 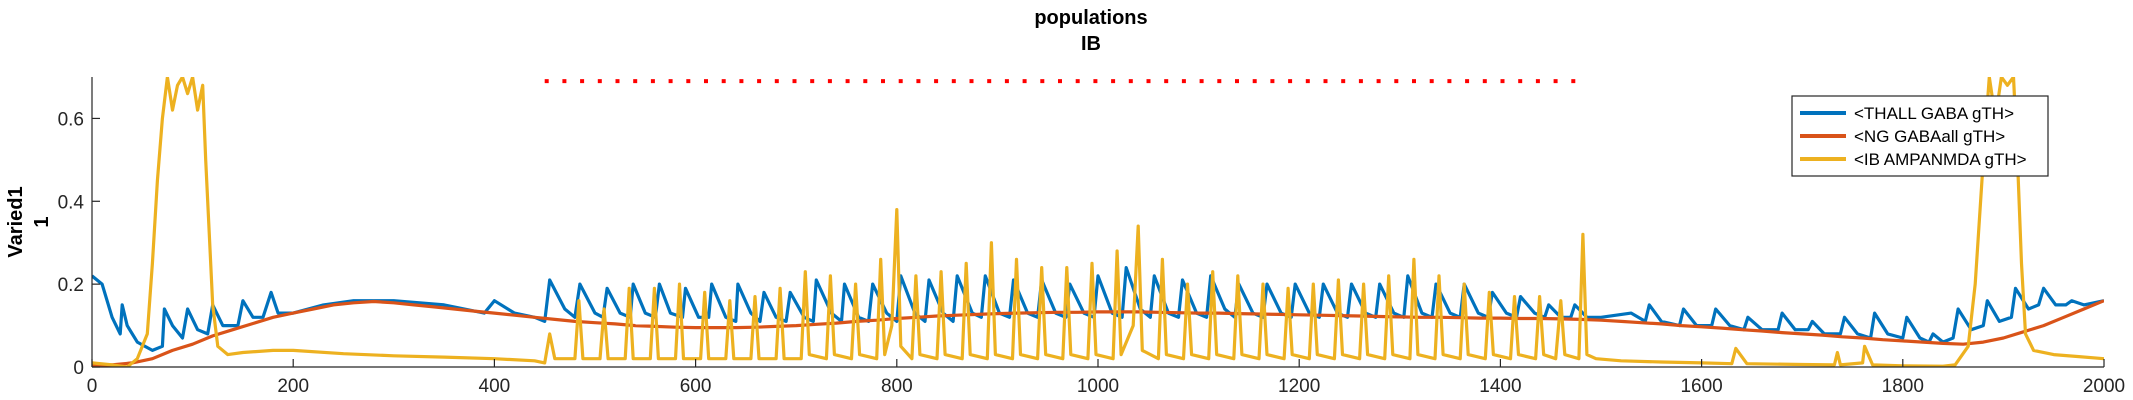 What do you see at coordinates (293, 386) in the screenshot?
I see `x-tick-label: 200` at bounding box center [293, 386].